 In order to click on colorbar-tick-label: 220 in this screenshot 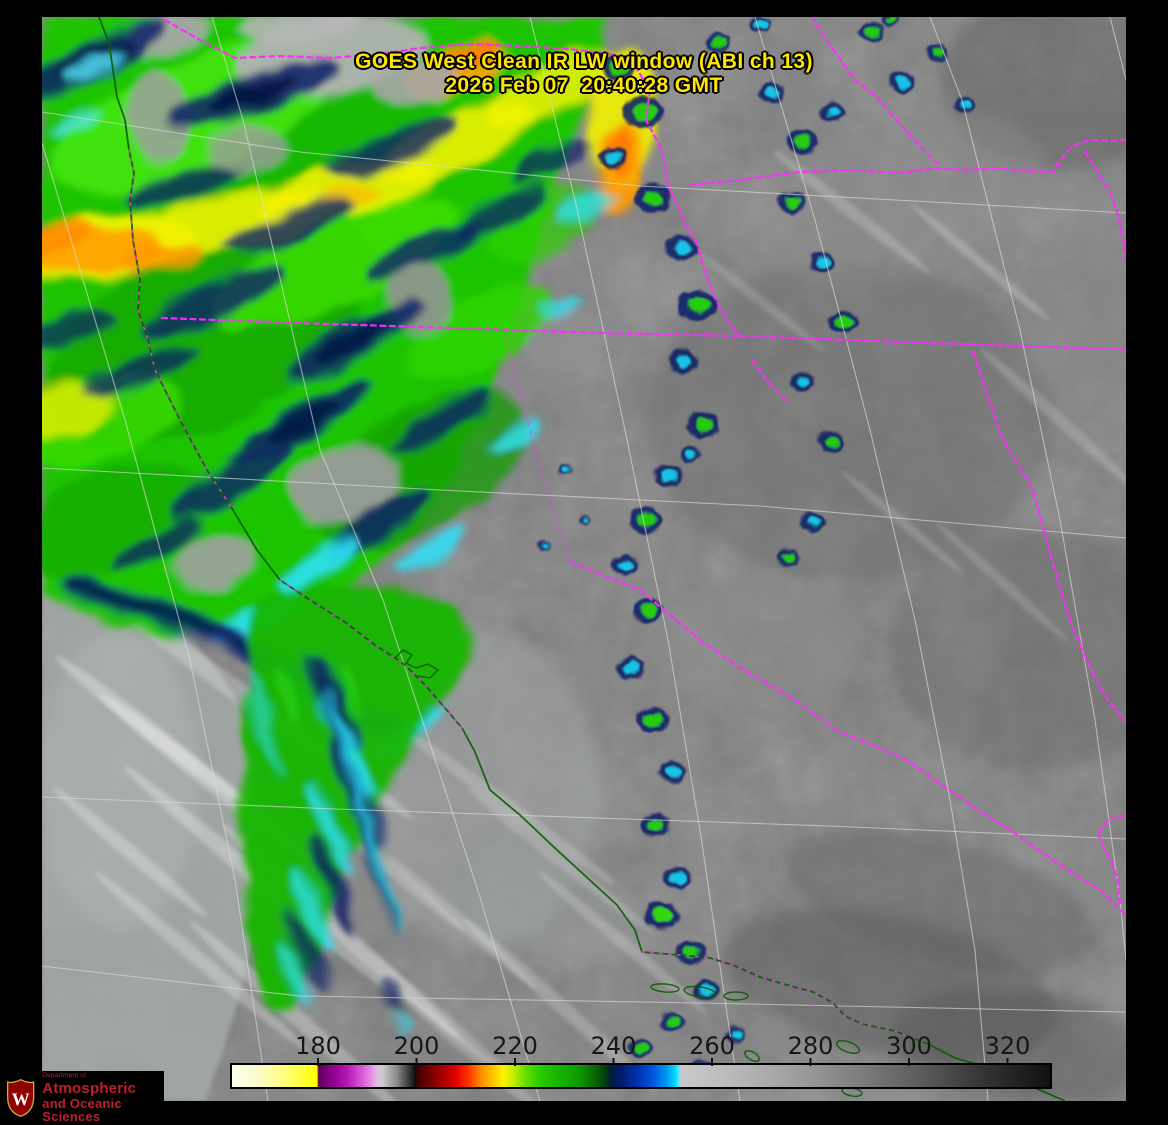, I will do `click(515, 1046)`.